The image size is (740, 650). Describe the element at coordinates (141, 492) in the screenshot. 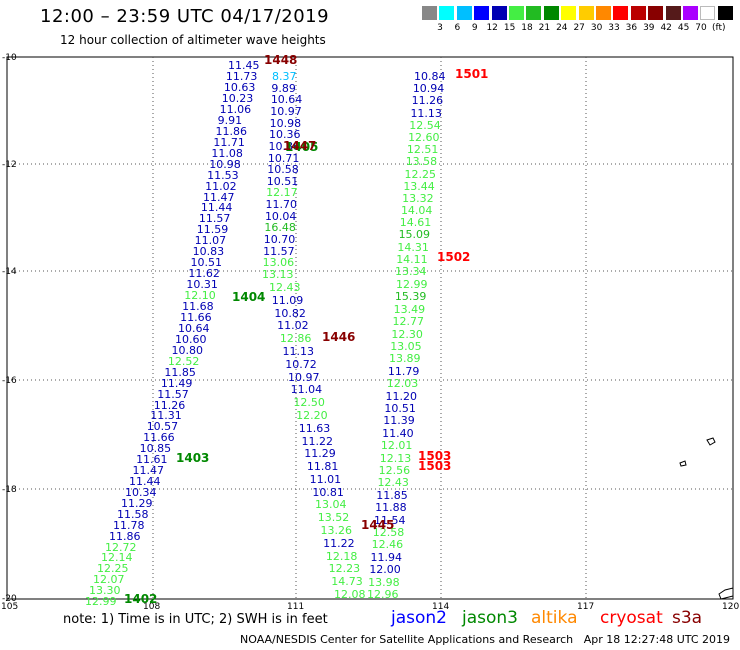

I see `wave-height-value: 10.34` at that location.